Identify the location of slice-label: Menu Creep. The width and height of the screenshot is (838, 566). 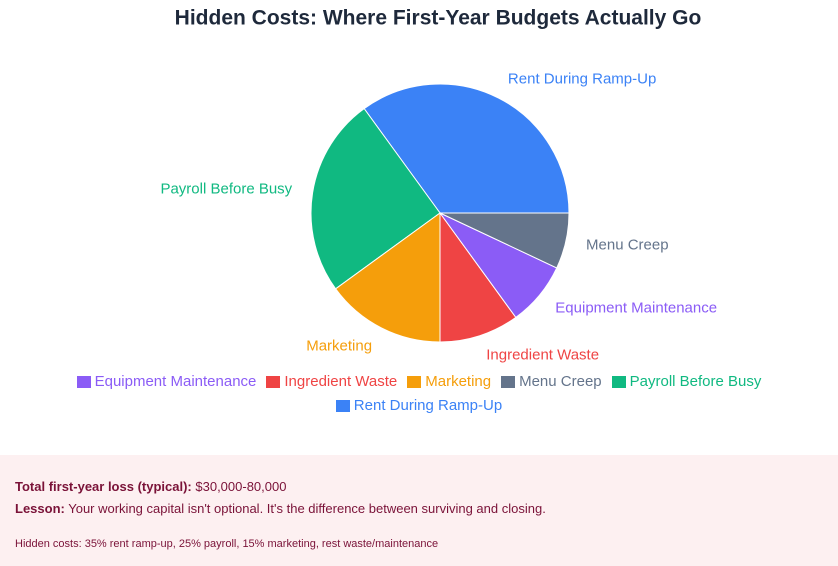
(627, 245).